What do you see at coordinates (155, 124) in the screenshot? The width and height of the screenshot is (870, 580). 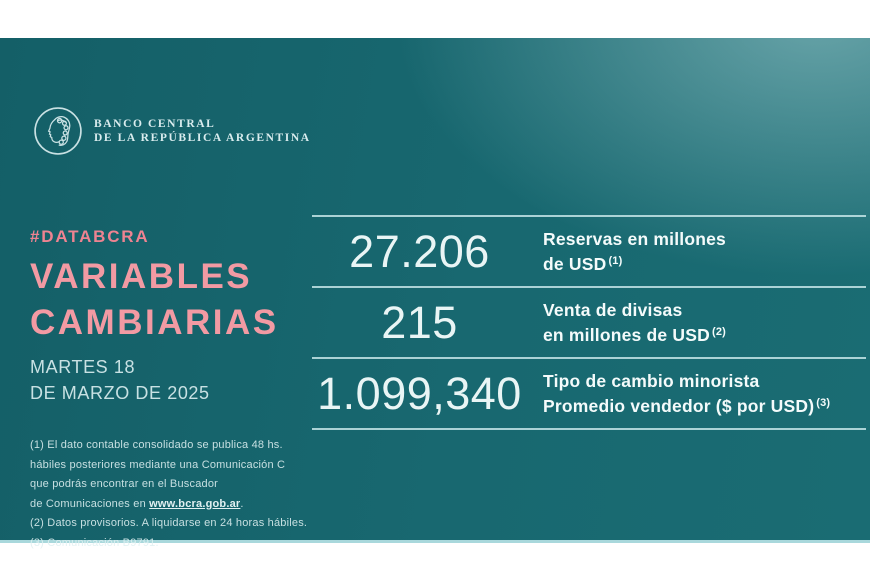 I see `bank-name-line1: BANCO CENTRAL` at bounding box center [155, 124].